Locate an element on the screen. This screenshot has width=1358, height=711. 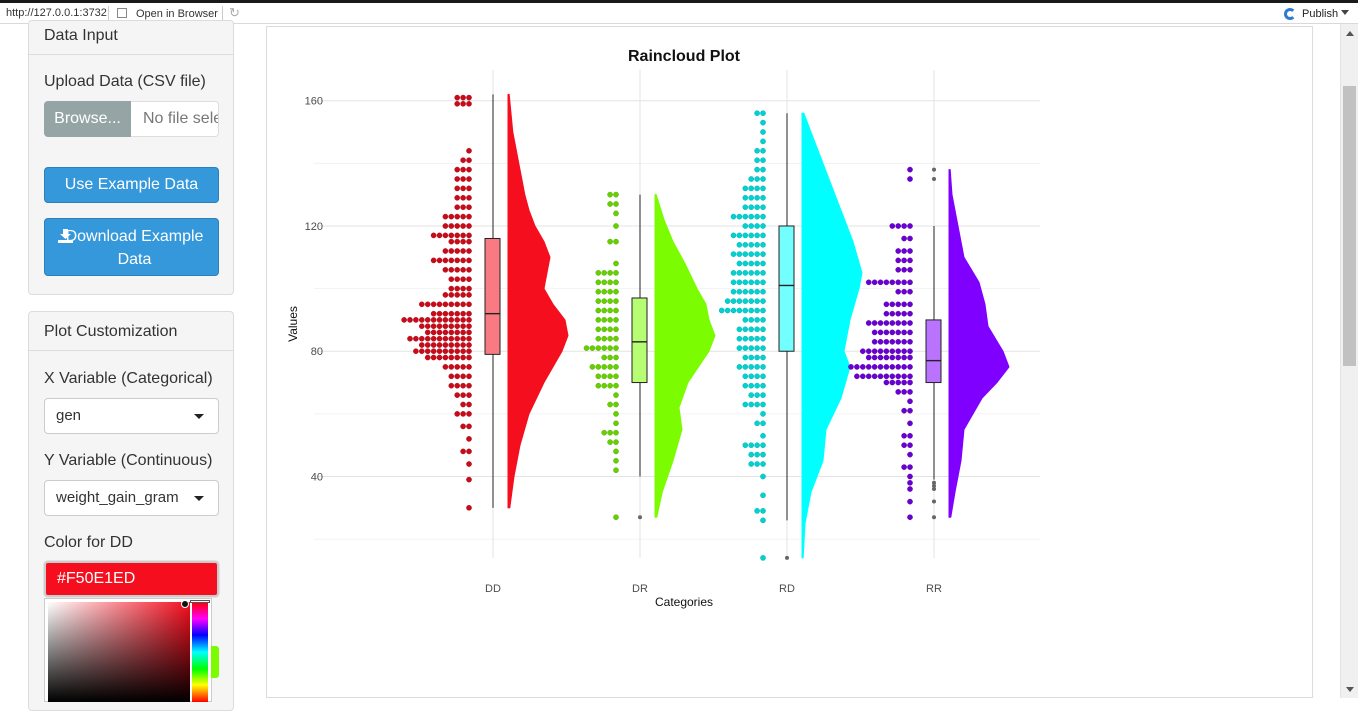
page-scrollbar is located at coordinates (1349, 361).